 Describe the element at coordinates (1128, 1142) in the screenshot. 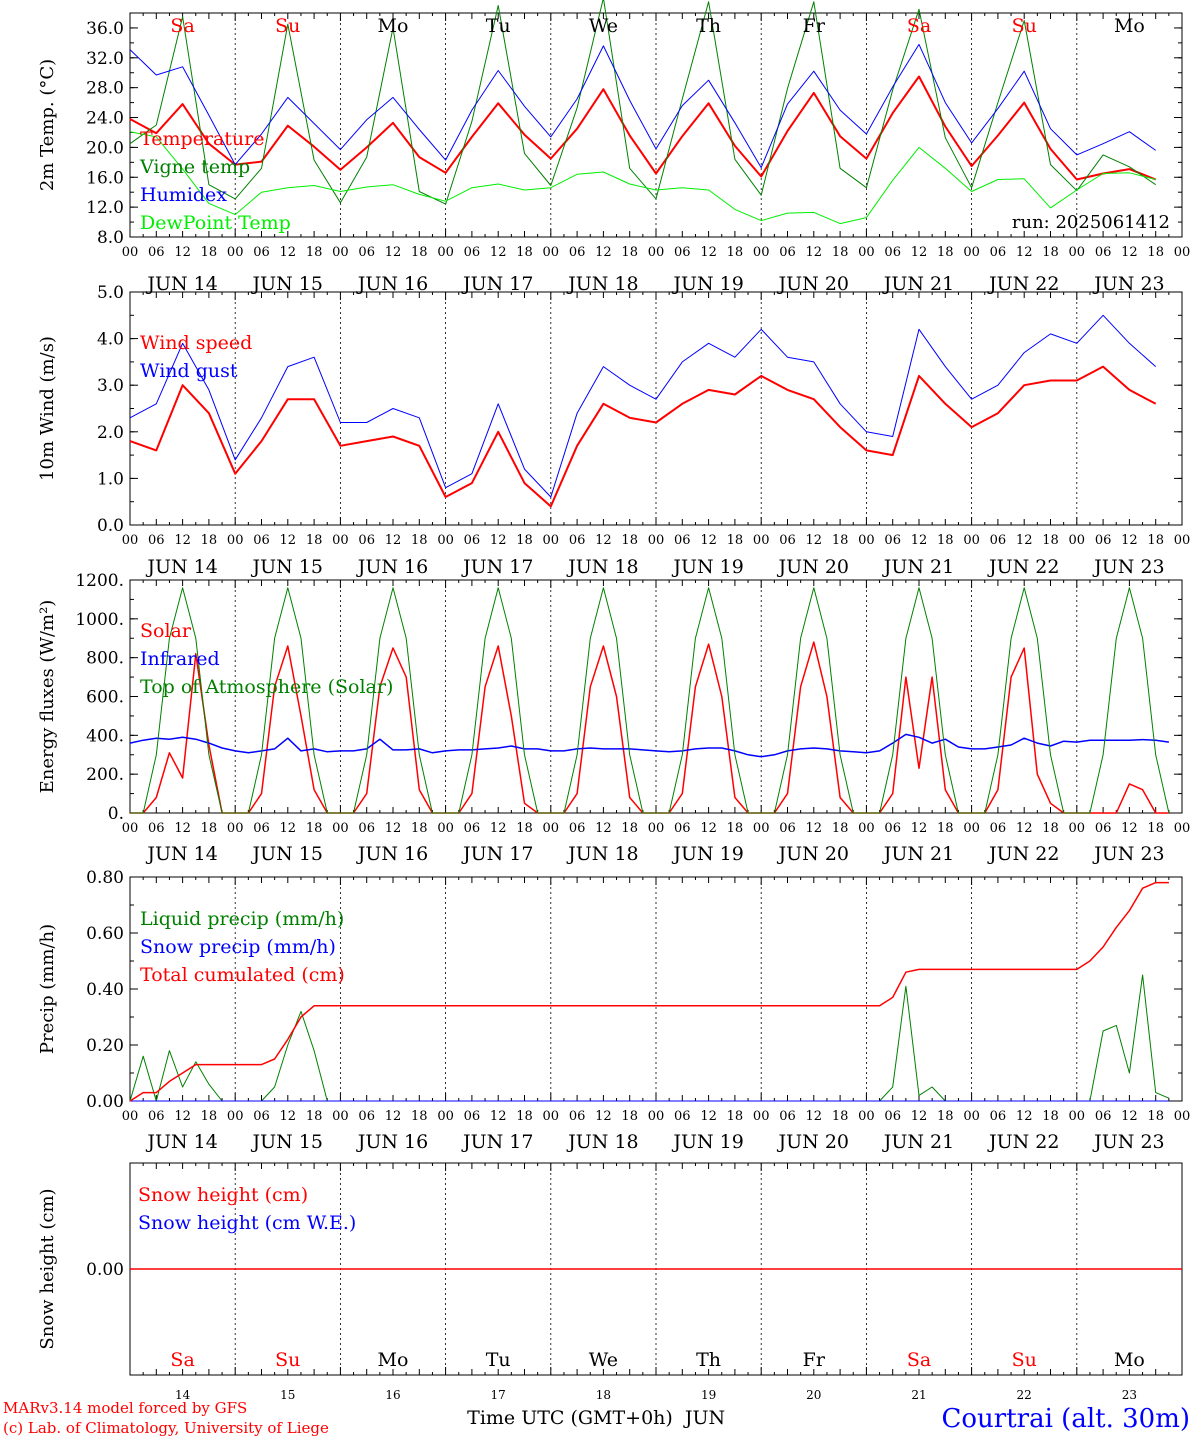

I see `day-label: JUN 23` at that location.